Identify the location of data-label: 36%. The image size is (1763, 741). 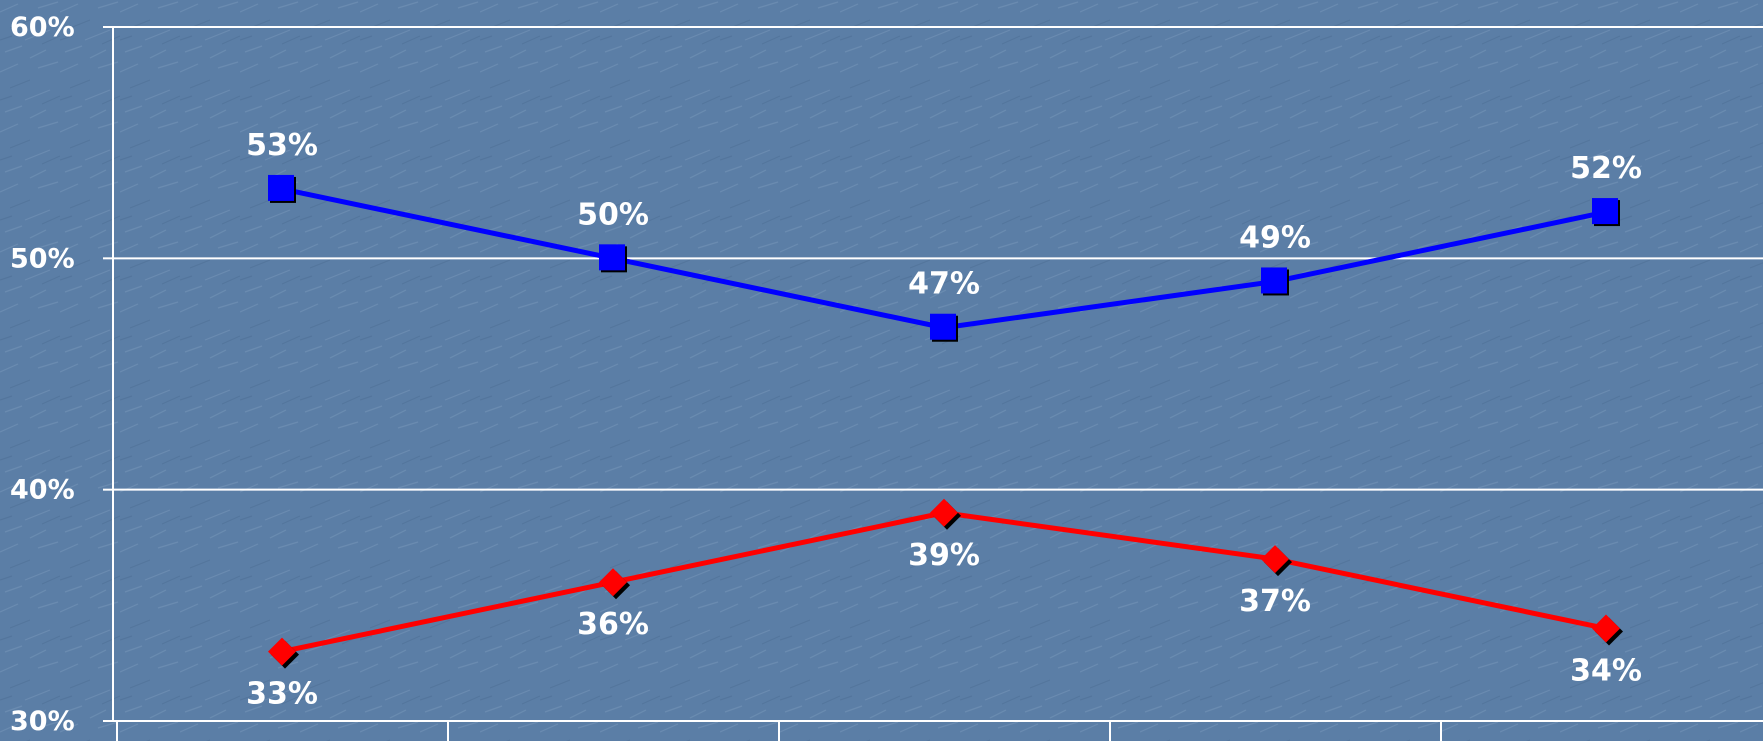
(613, 624).